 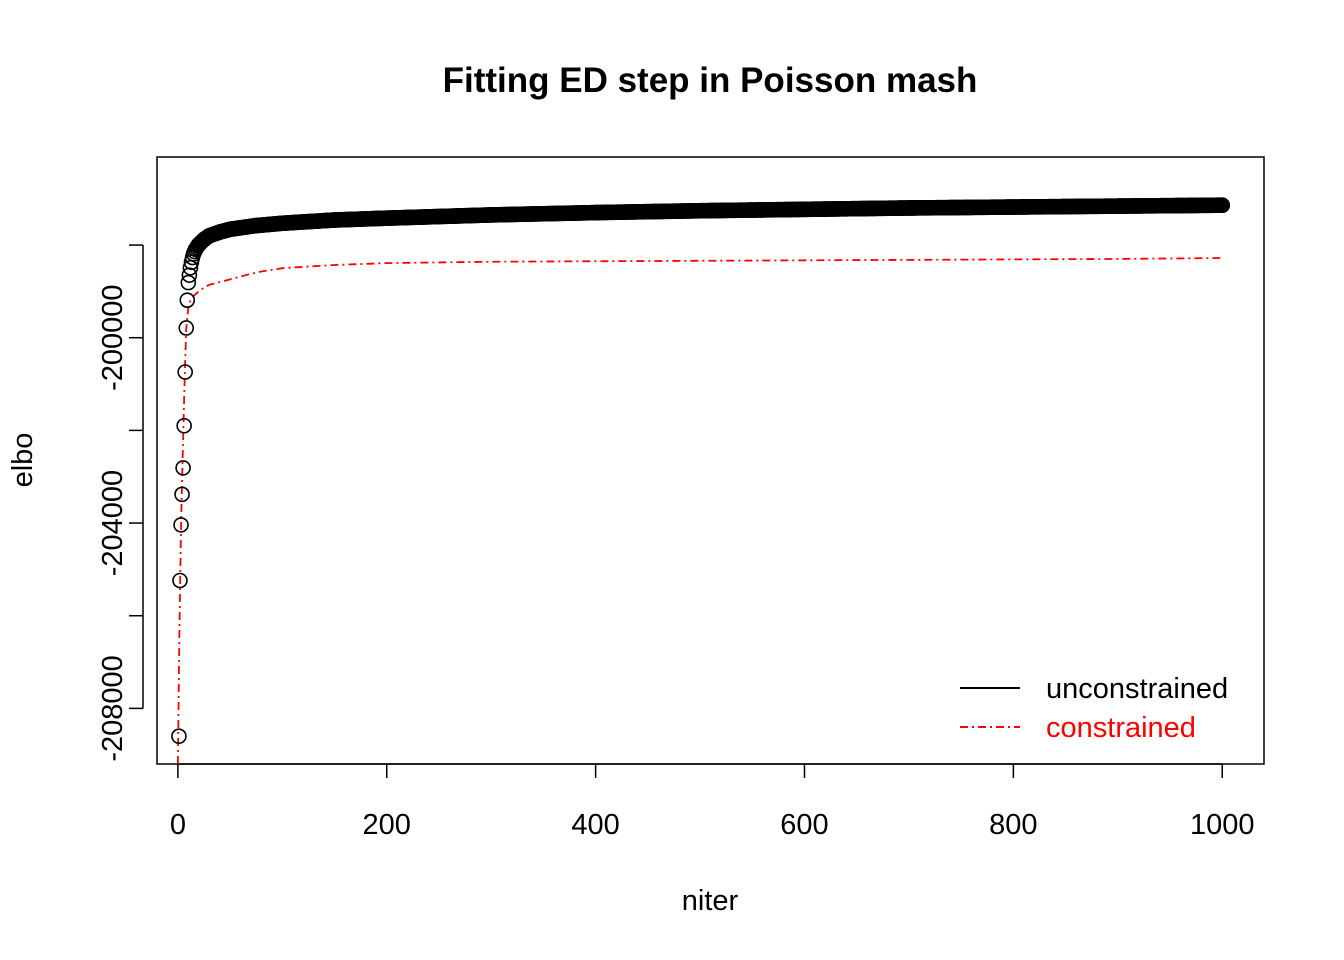 I want to click on y-tick-label: -200000, so click(x=113, y=337).